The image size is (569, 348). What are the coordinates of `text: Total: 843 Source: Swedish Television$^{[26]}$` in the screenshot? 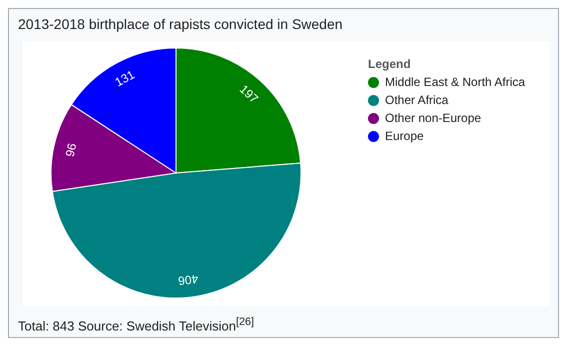 It's located at (136, 325).